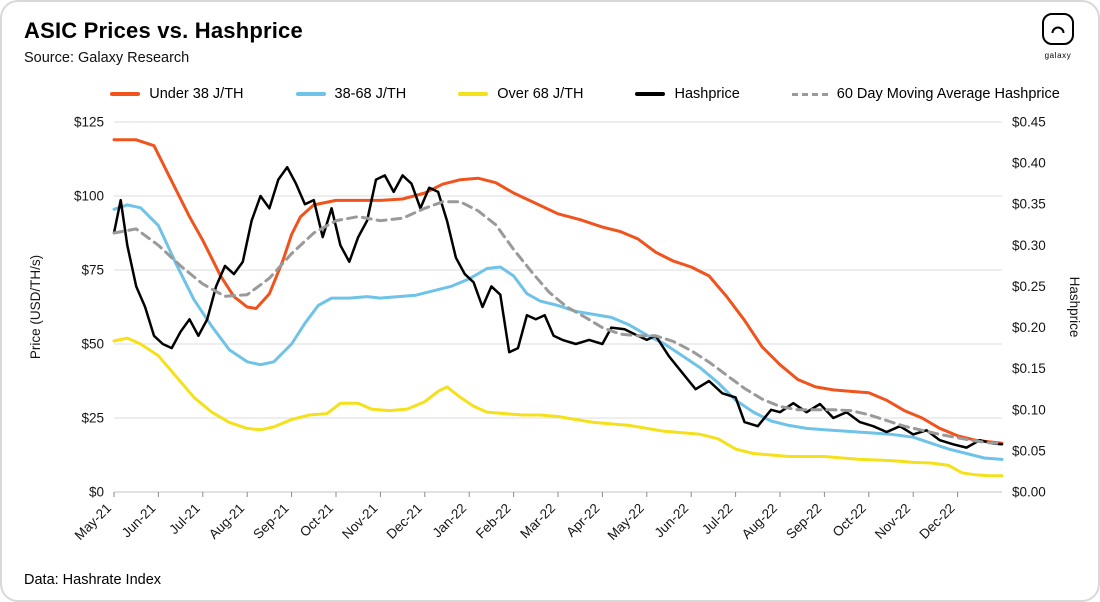 The height and width of the screenshot is (602, 1100). Describe the element at coordinates (759, 521) in the screenshot. I see `x-tick-label: Aug-22` at that location.